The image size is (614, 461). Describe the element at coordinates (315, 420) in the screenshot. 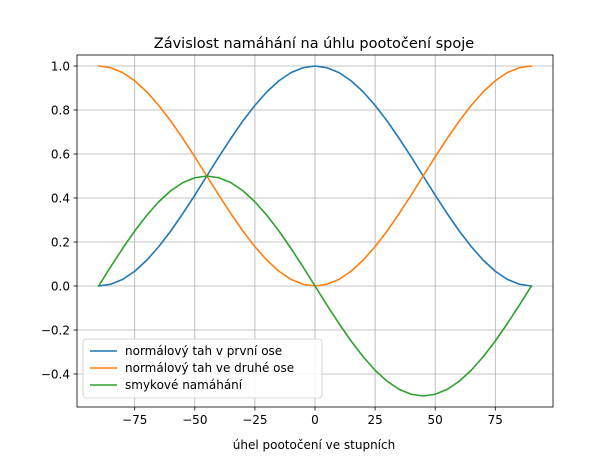

I see `x-tick-label: 0` at that location.